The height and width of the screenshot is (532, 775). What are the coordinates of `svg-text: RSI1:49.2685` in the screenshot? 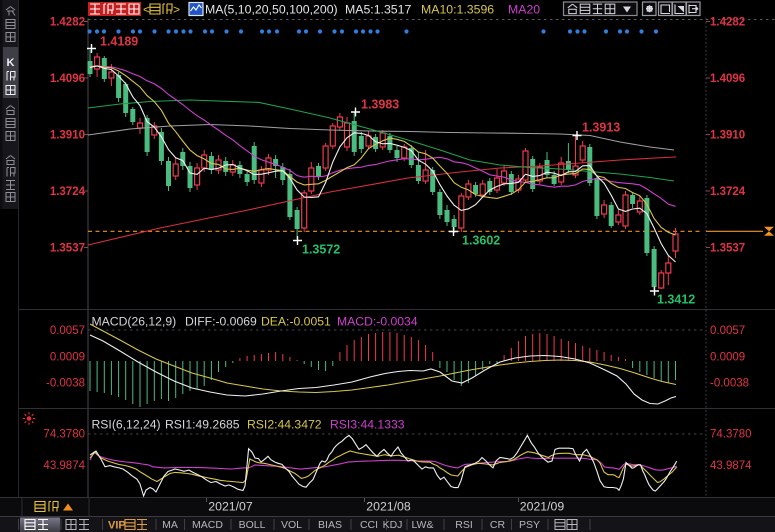 It's located at (202, 425).